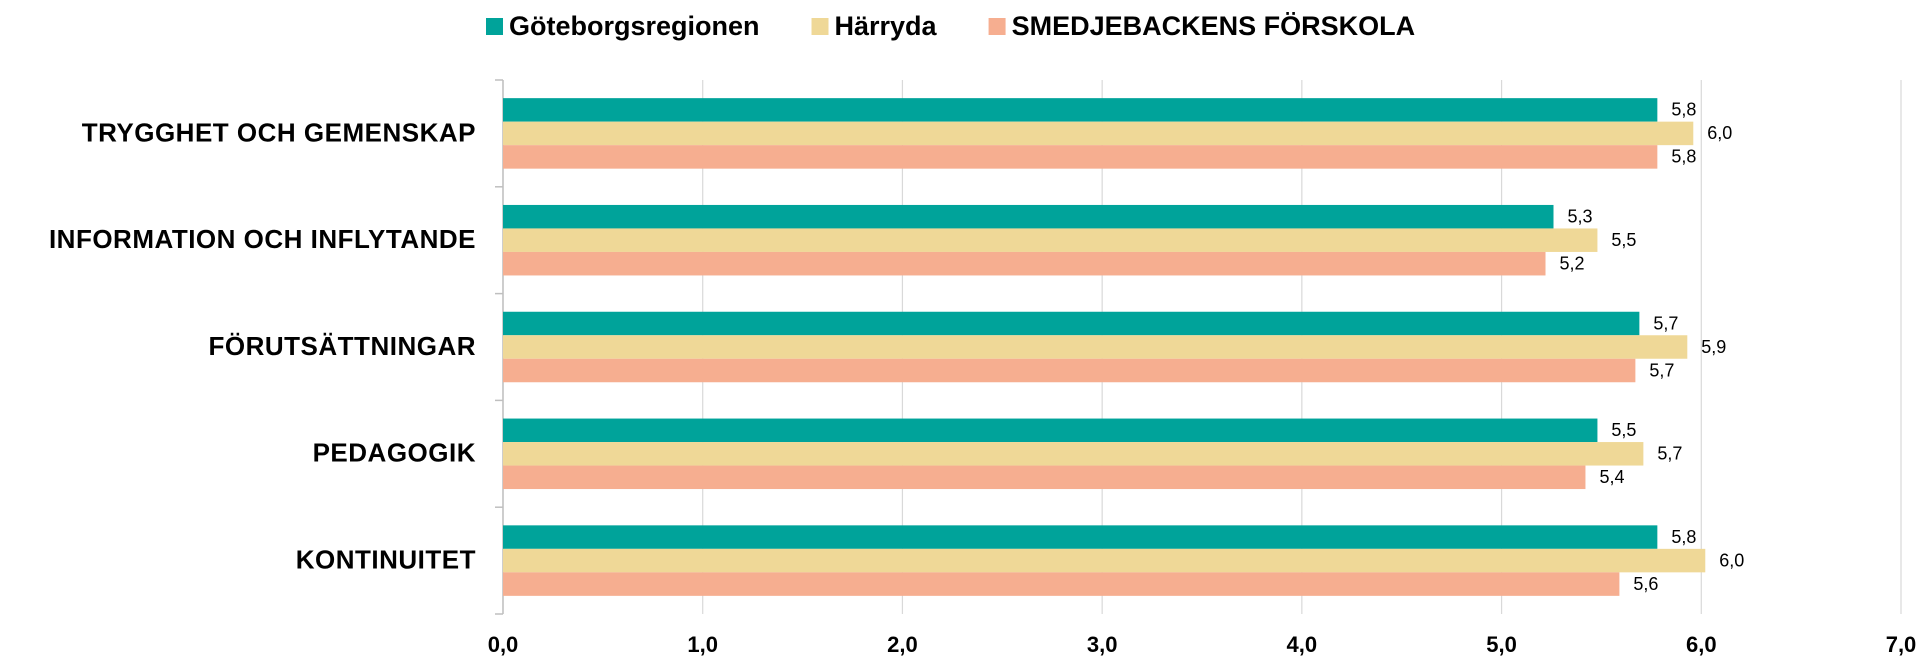 This screenshot has height=660, width=1926. I want to click on x-tick-label: 7,0, so click(1901, 644).